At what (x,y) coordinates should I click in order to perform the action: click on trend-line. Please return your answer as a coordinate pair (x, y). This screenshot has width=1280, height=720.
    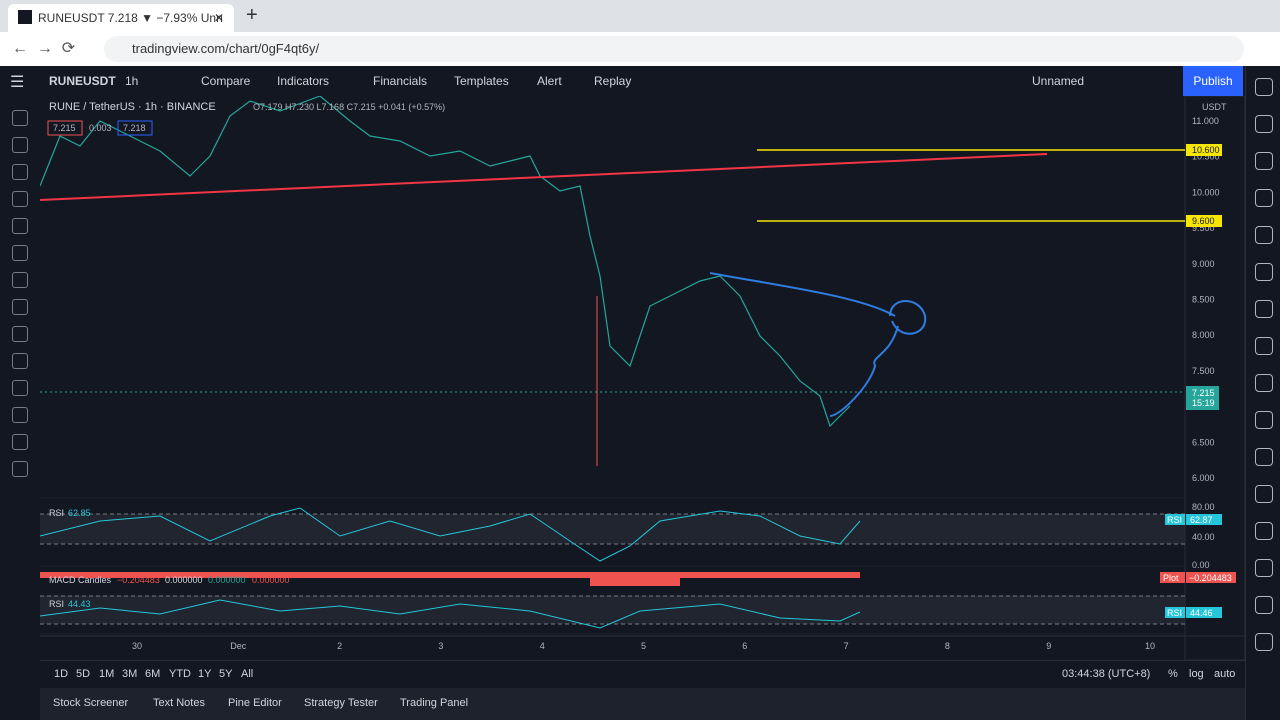
    Looking at the image, I should click on (544, 177).